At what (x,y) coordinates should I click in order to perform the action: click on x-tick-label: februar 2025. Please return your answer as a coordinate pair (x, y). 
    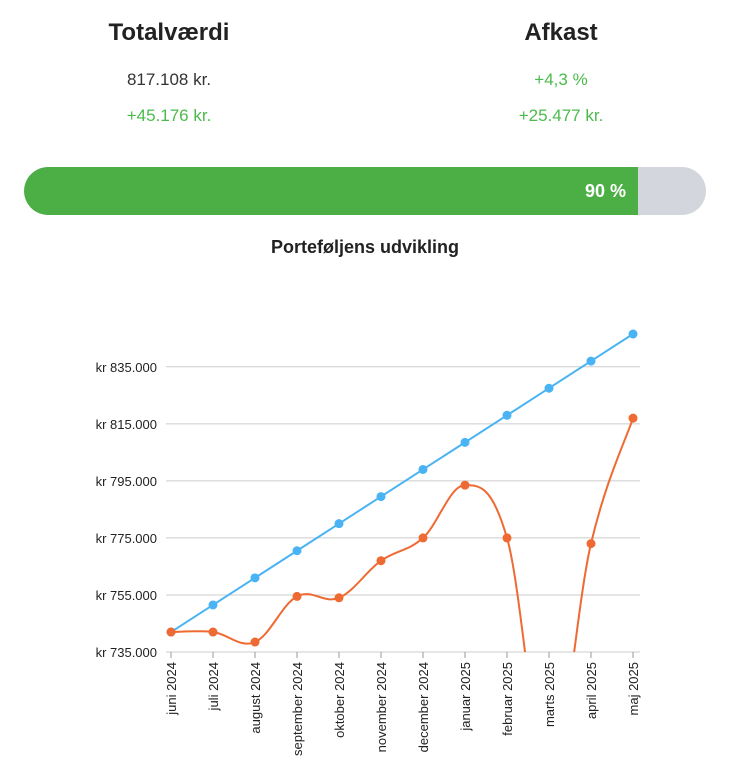
    Looking at the image, I should click on (507, 699).